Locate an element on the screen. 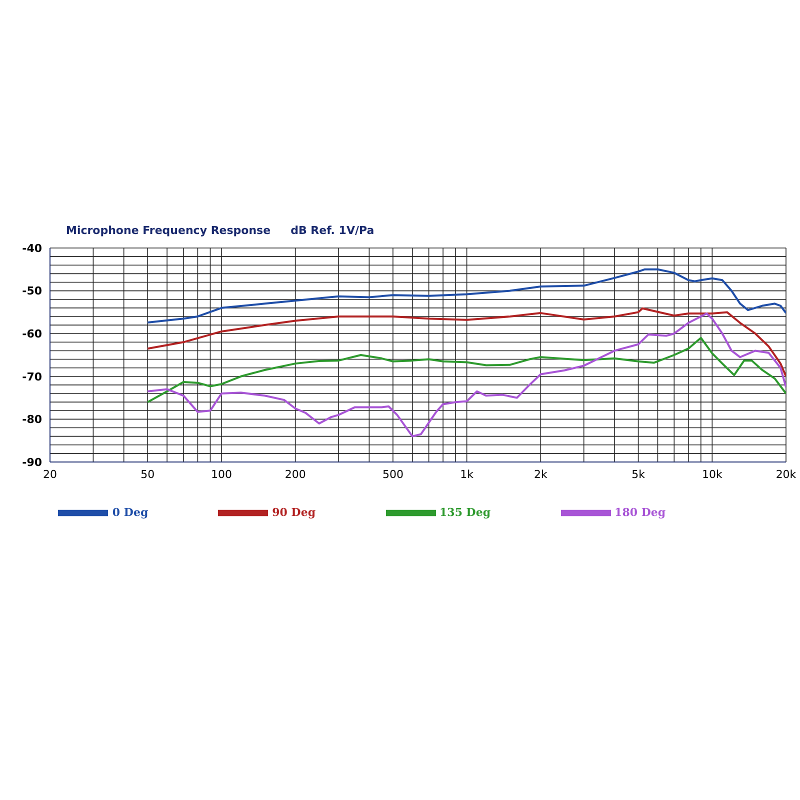 This screenshot has width=800, height=800. x-tick-label: 5k is located at coordinates (639, 474).